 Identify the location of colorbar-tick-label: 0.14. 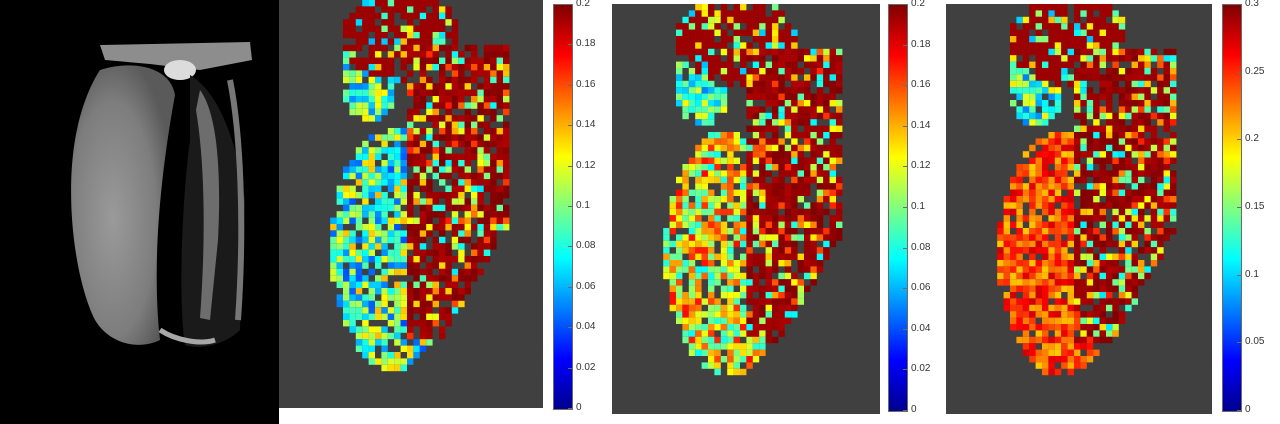
(586, 125).